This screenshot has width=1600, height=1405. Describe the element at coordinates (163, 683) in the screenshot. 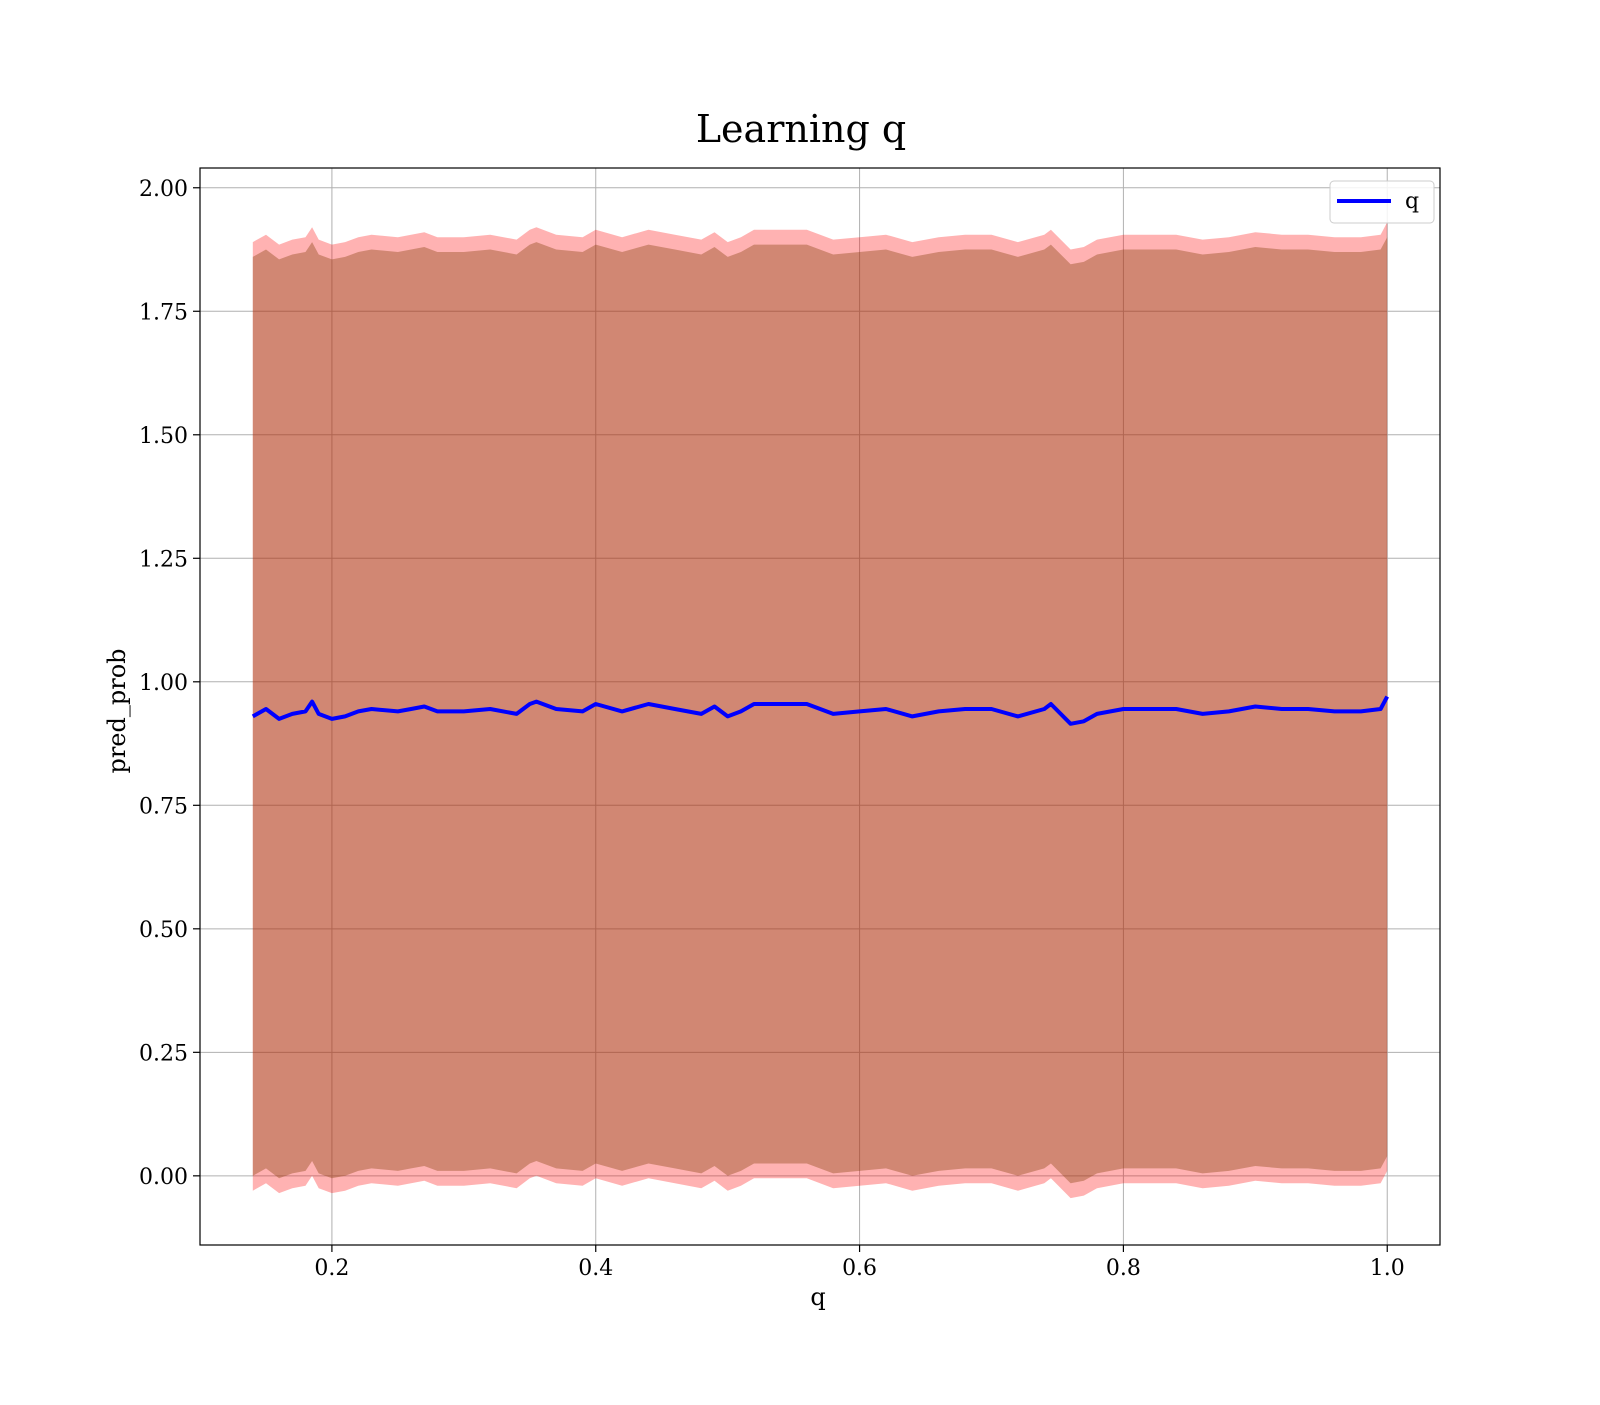

I see `y-tick-label: 1.00` at that location.